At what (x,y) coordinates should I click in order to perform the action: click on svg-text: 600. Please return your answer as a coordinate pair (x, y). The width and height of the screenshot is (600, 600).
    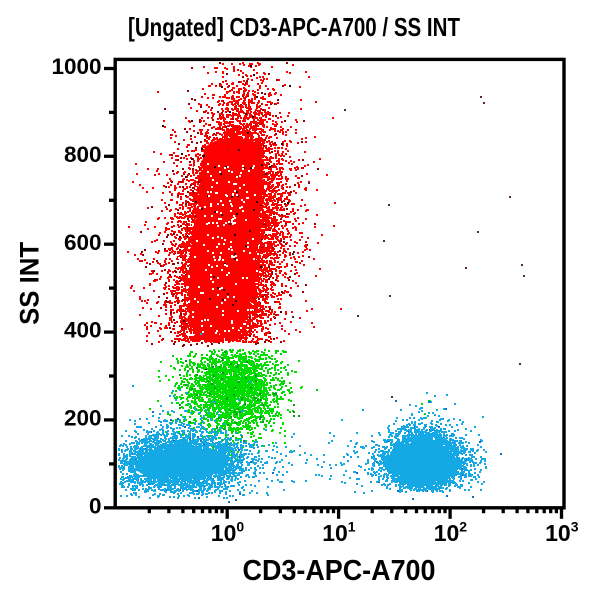
    Looking at the image, I should click on (83, 242).